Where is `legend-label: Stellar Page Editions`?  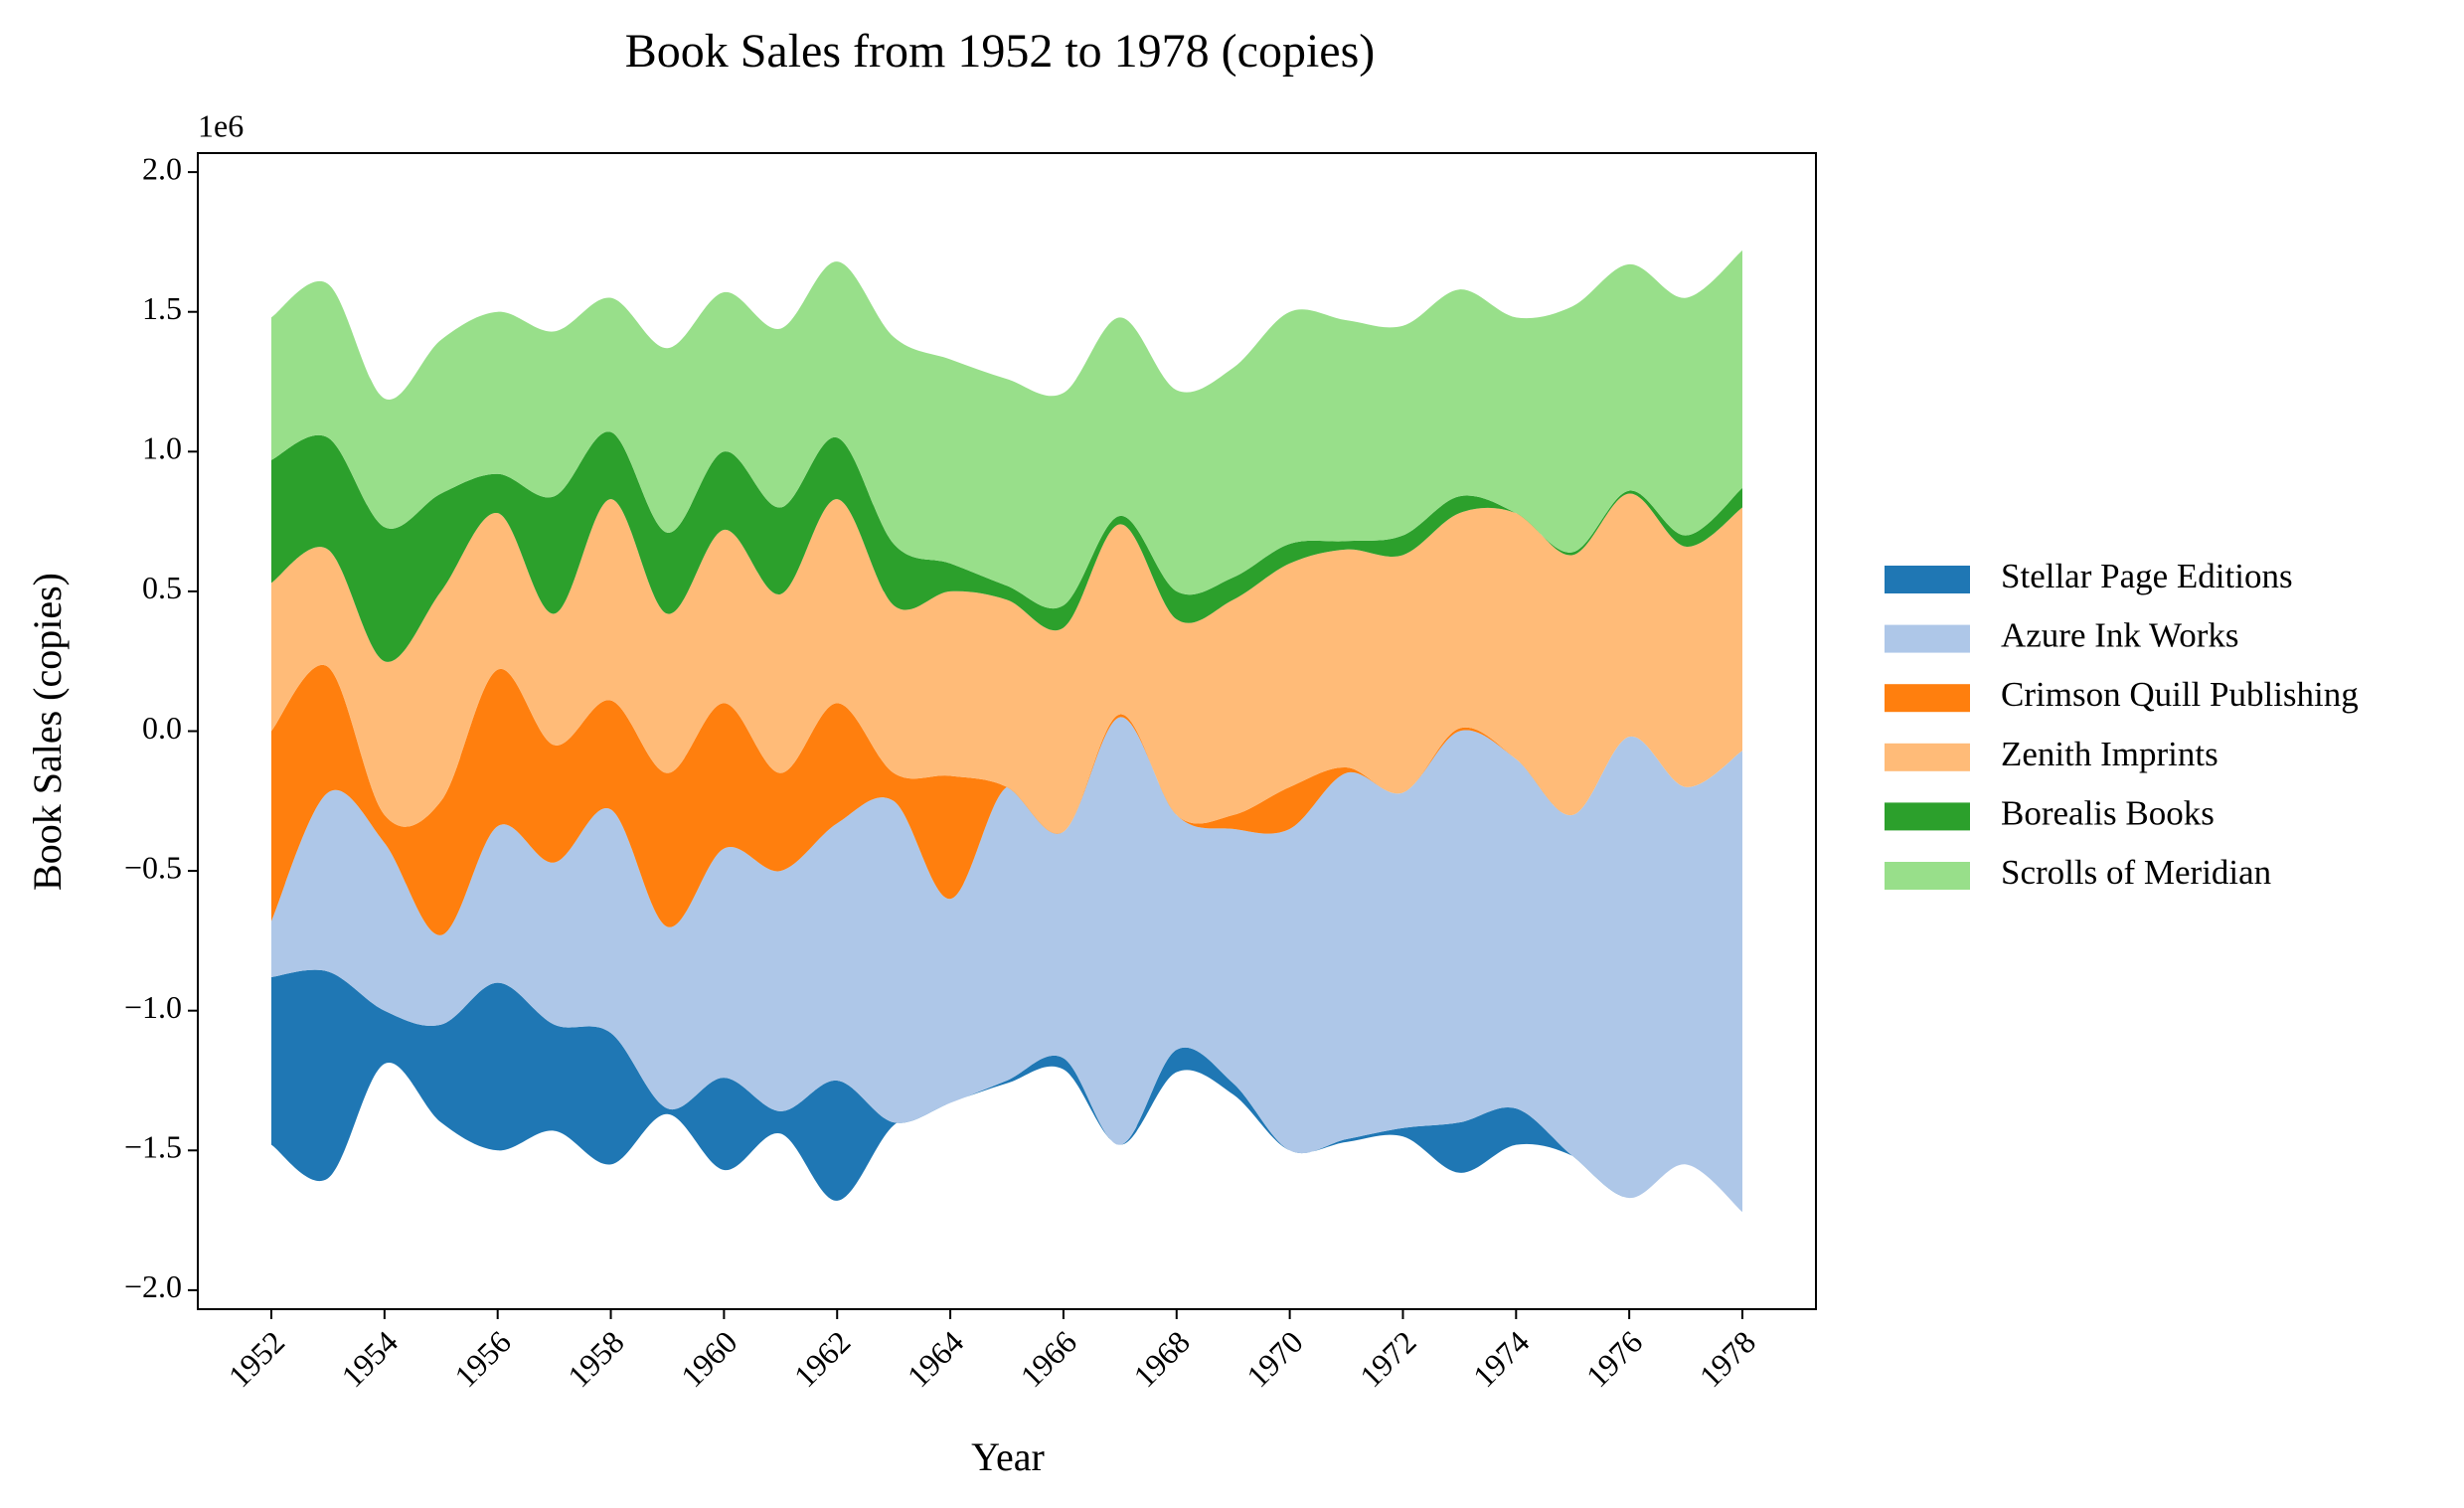 legend-label: Stellar Page Editions is located at coordinates (2147, 576).